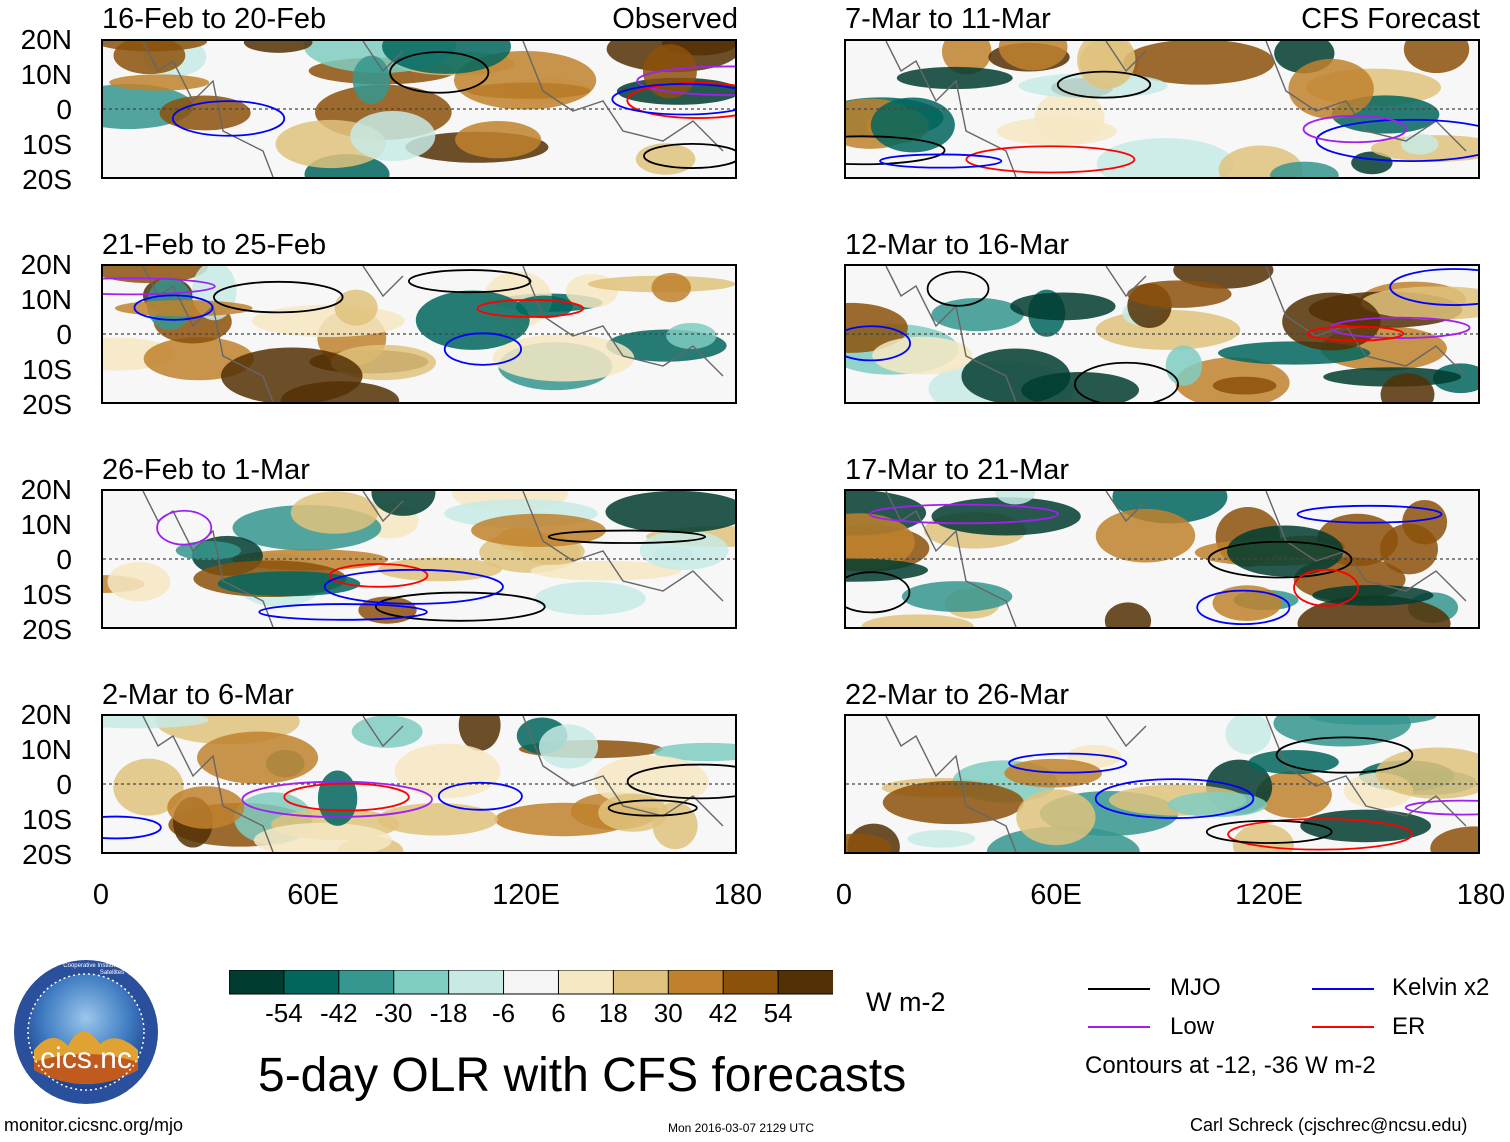 This screenshot has height=1142, width=1510. What do you see at coordinates (675, 19) in the screenshot?
I see `observed-label: Observed` at bounding box center [675, 19].